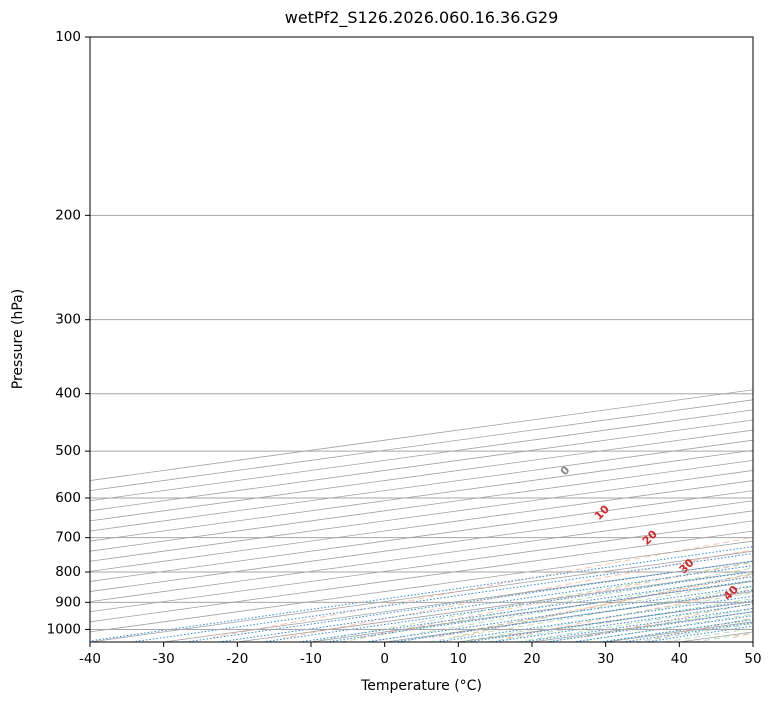  Describe the element at coordinates (164, 659) in the screenshot. I see `x-tick-label: -30` at that location.